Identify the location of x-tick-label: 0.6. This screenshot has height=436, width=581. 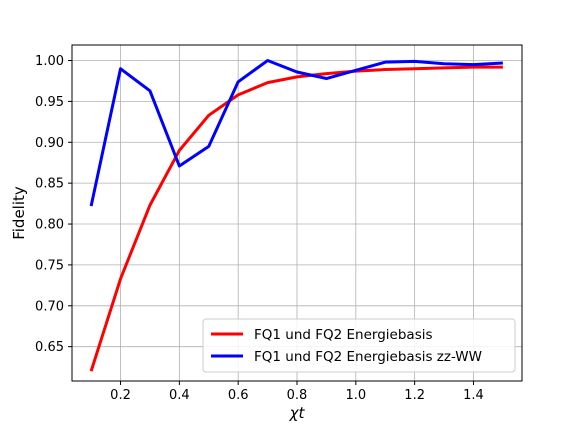
(238, 395).